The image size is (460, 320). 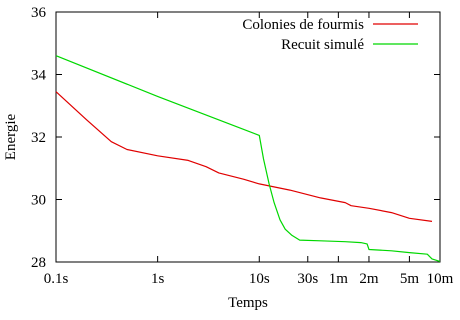 What do you see at coordinates (39, 76) in the screenshot?
I see `y-tick-label: 34` at bounding box center [39, 76].